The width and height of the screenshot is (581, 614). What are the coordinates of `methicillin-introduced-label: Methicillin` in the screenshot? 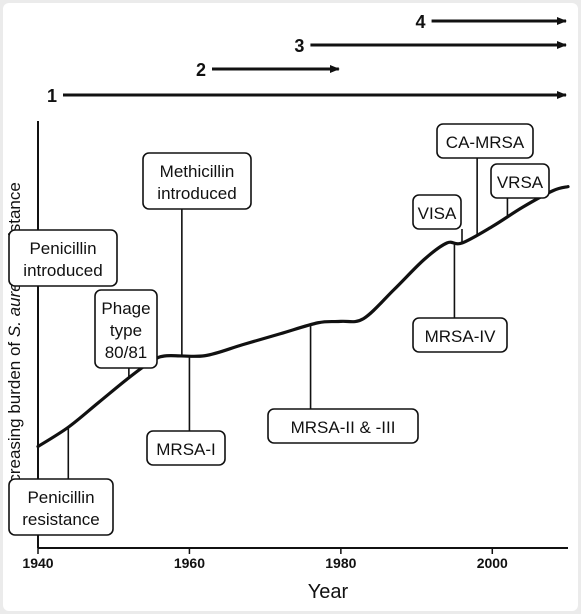 It's located at (197, 171).